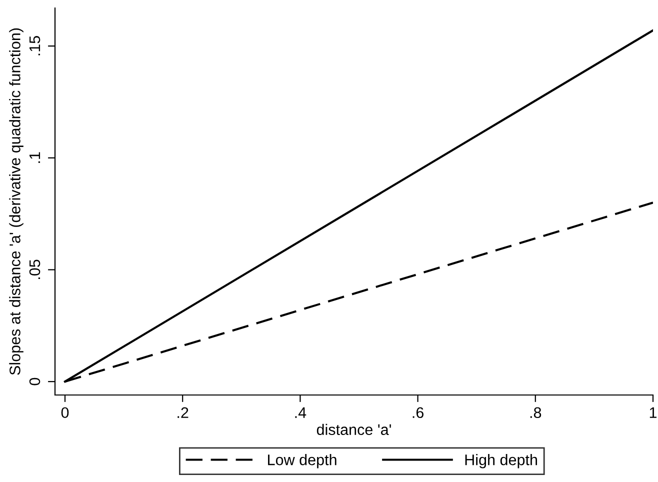  What do you see at coordinates (65, 412) in the screenshot?
I see `x-tick-label: 0` at bounding box center [65, 412].